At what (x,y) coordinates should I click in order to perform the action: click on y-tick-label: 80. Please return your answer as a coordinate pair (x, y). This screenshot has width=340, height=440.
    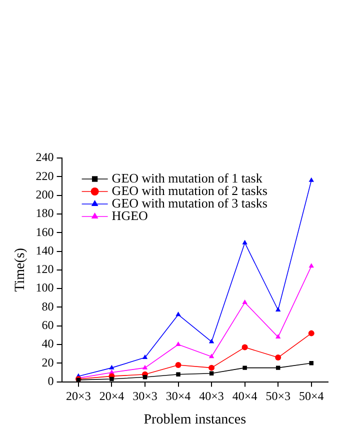
    Looking at the image, I should click on (48, 306).